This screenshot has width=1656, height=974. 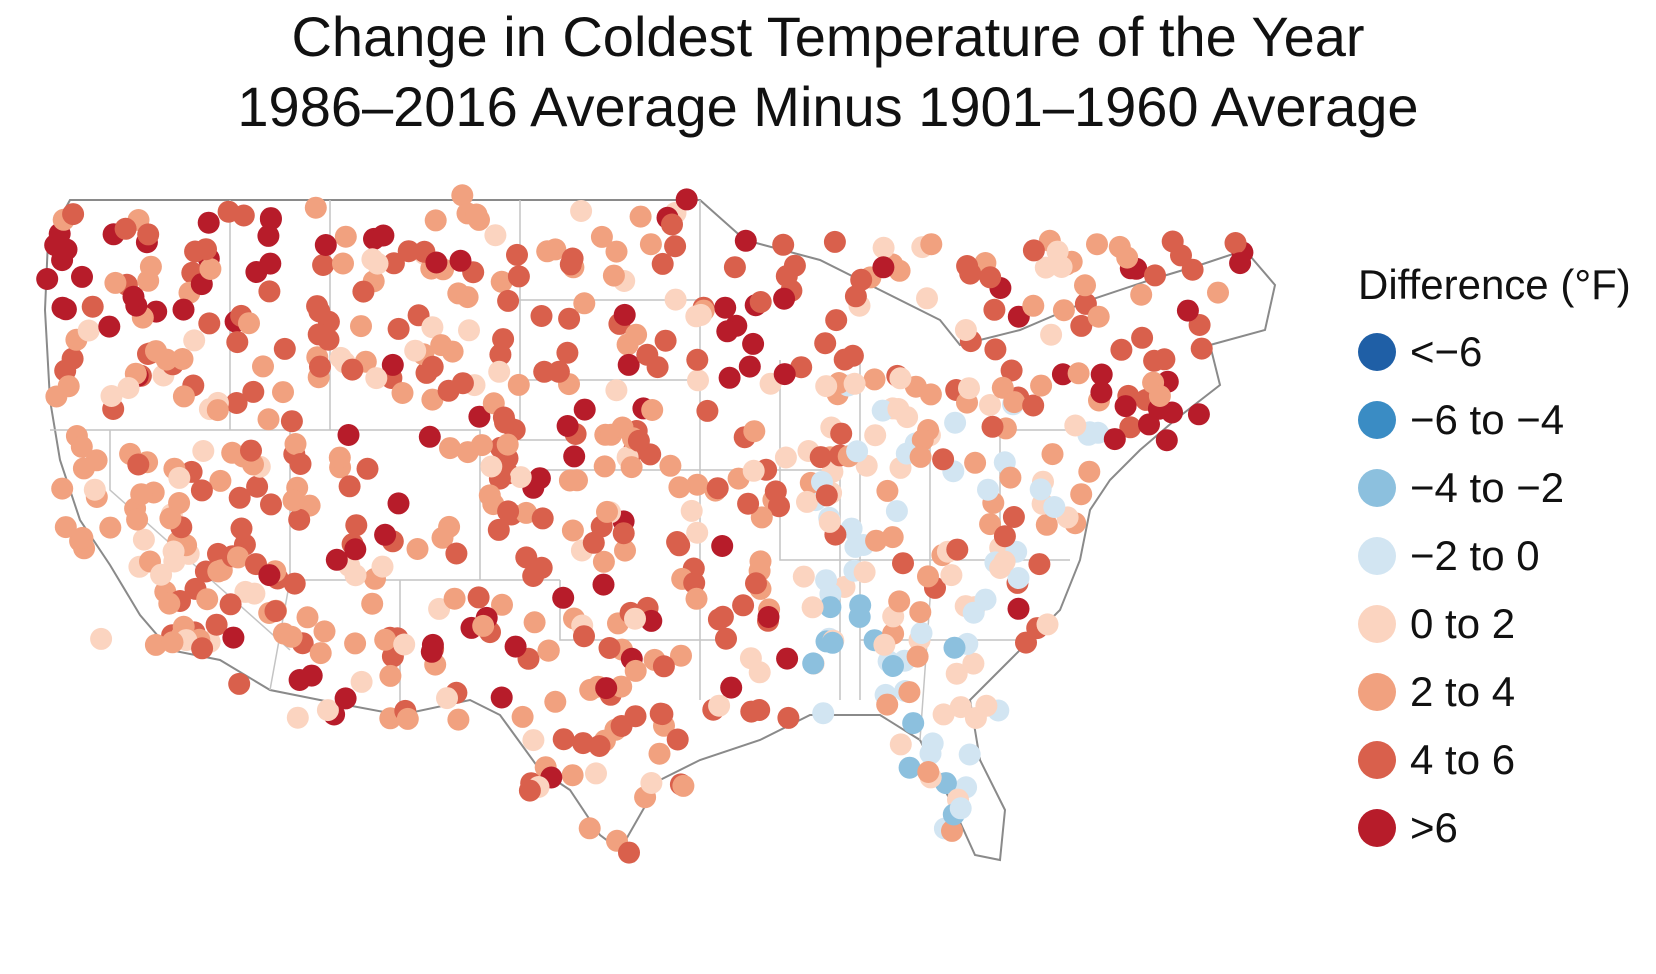 What do you see at coordinates (1446, 351) in the screenshot?
I see `legend-label: <−6` at bounding box center [1446, 351].